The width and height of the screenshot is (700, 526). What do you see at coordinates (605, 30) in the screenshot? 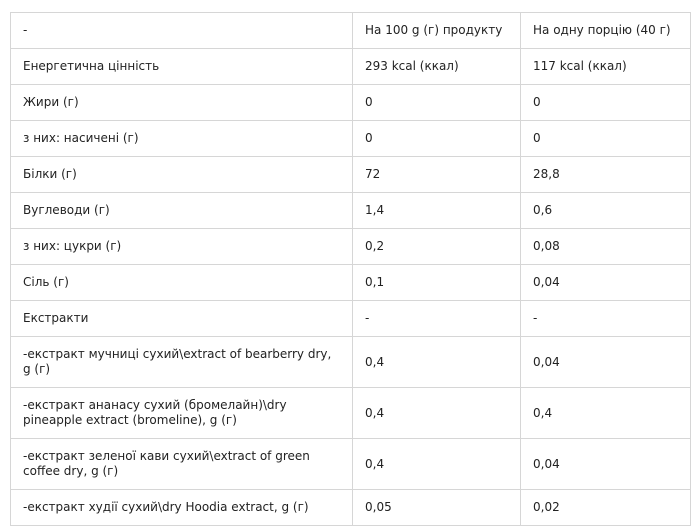
I see `cell: На одну порцію (40 г)` at bounding box center [605, 30].